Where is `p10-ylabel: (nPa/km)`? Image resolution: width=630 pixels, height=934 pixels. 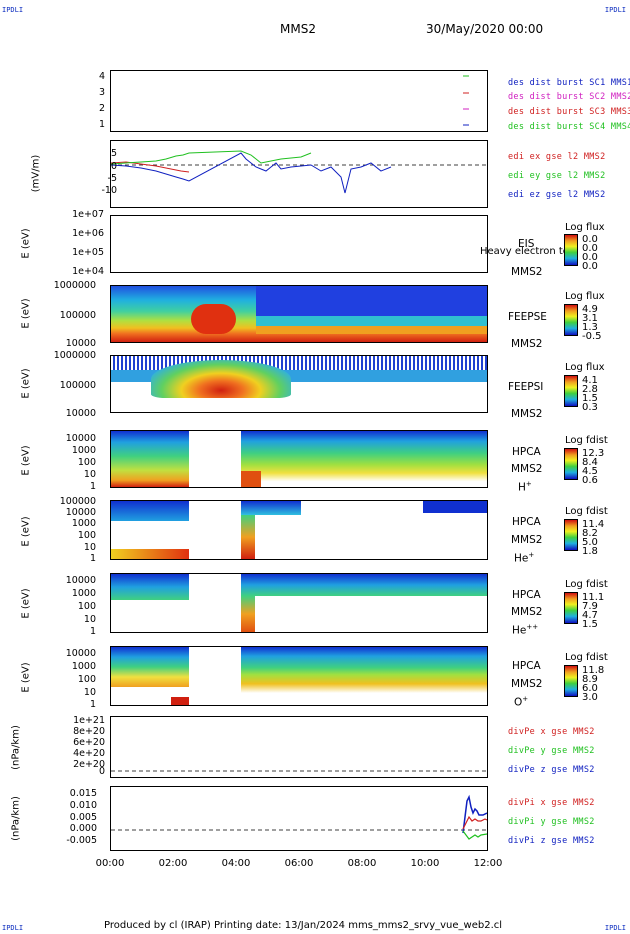 p10-ylabel: (nPa/km) is located at coordinates (16, 747).